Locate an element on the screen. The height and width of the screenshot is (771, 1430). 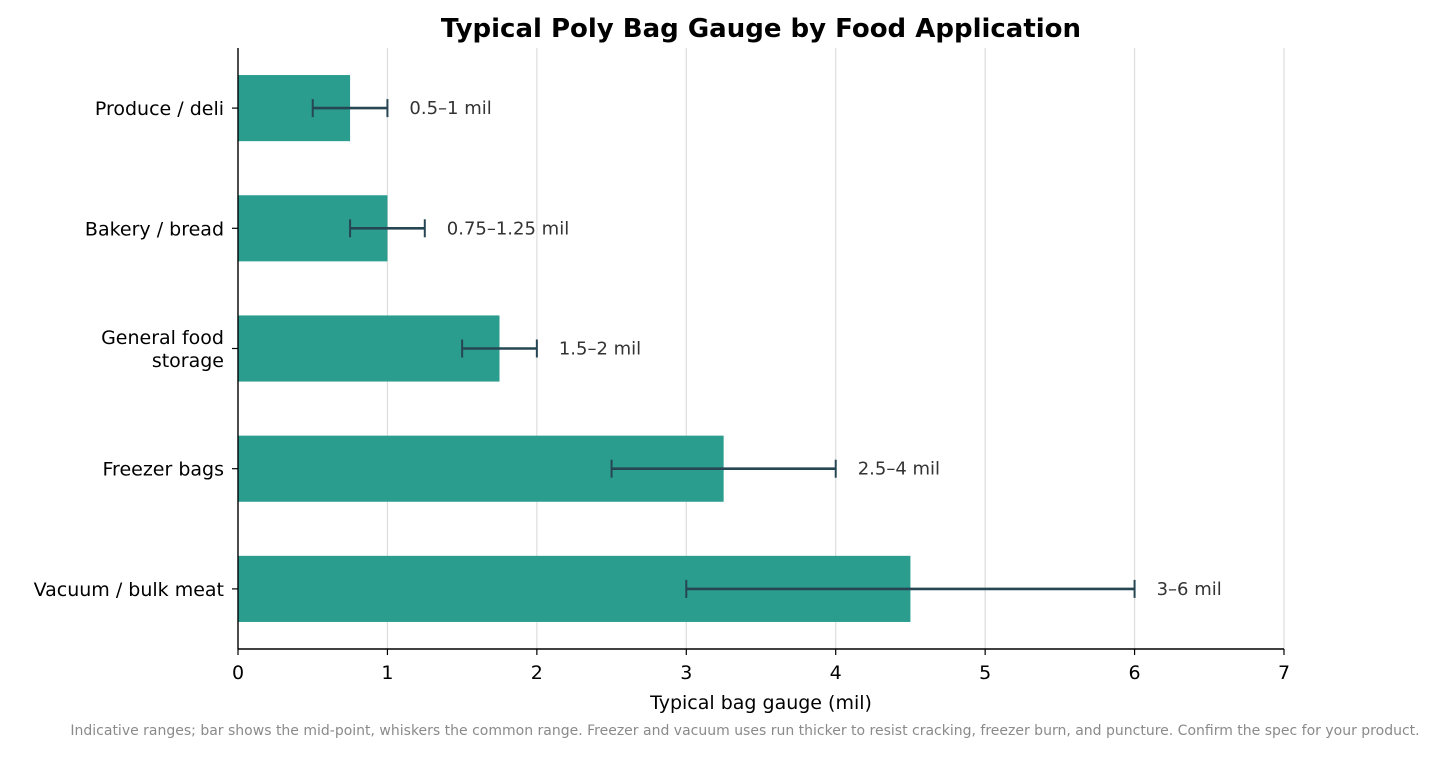
x-tick-label: 7 is located at coordinates (1284, 673).